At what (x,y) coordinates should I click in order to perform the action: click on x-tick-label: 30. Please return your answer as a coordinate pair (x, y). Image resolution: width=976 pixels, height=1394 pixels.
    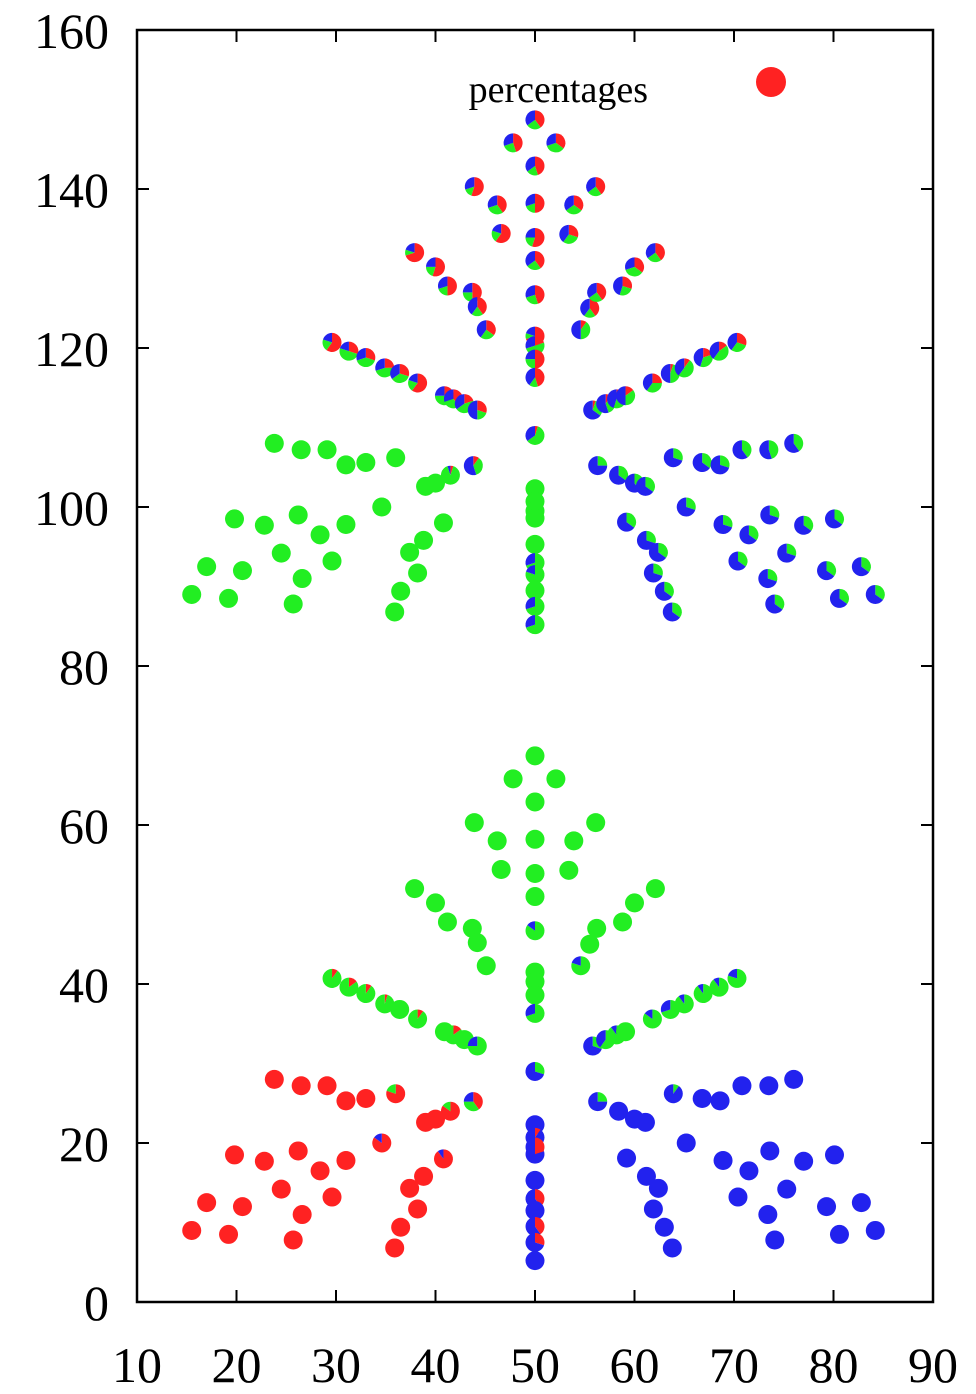
    Looking at the image, I should click on (336, 1365).